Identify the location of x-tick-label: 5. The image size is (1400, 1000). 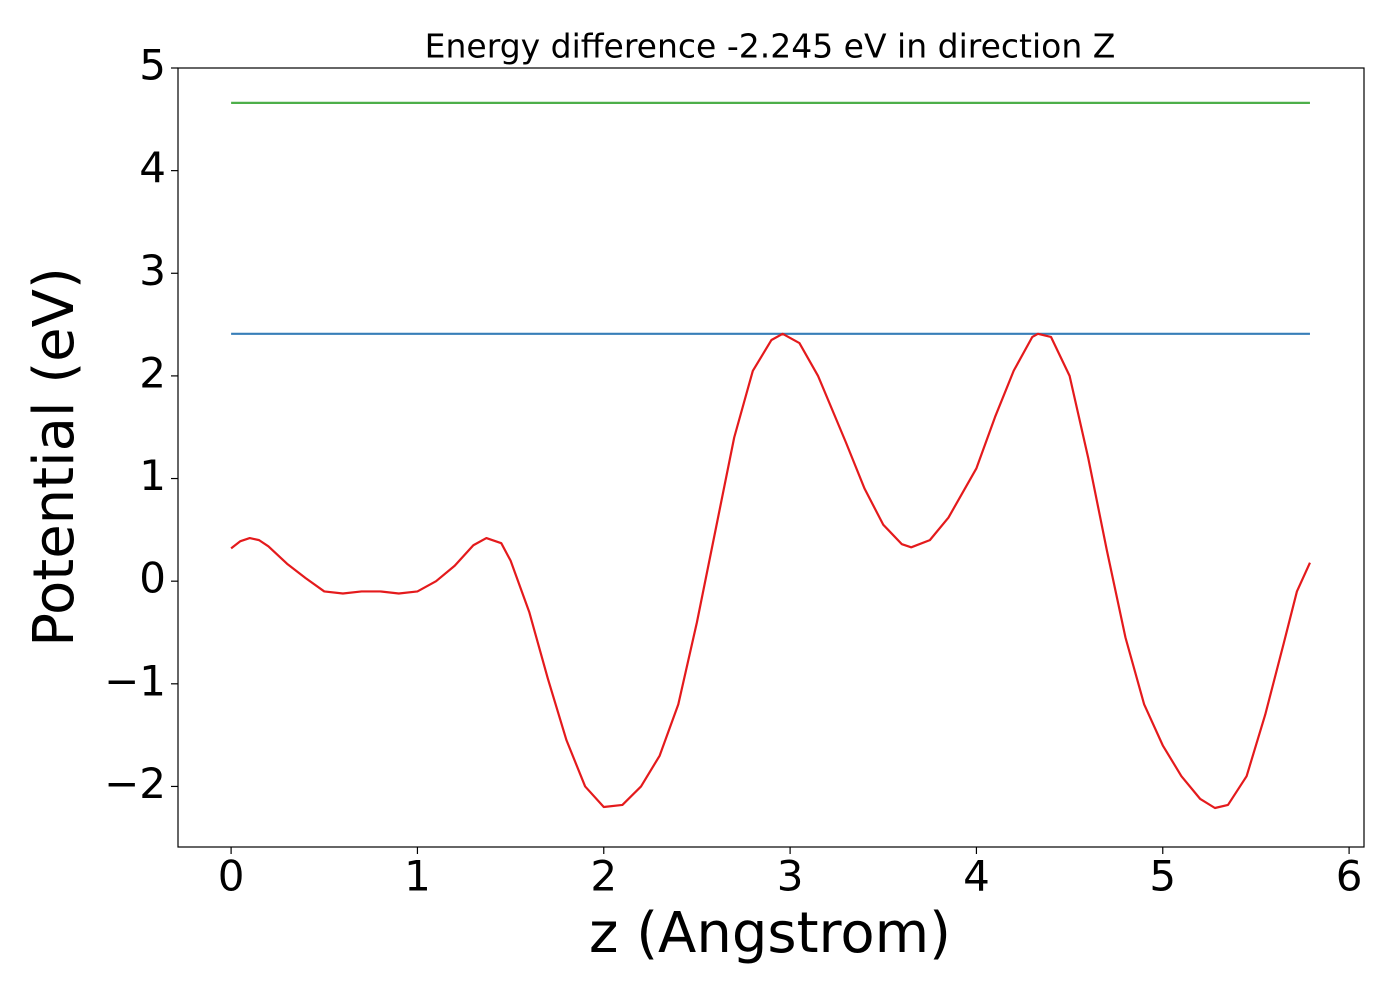
(1162, 876).